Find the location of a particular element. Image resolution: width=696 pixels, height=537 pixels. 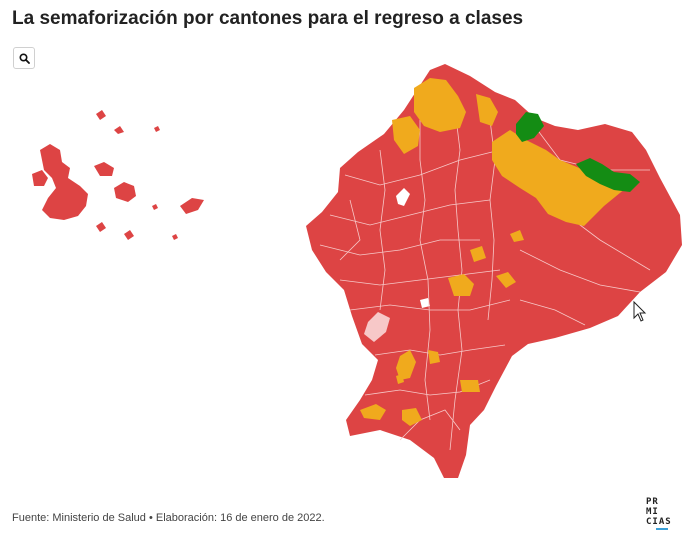

island-santa-cruz is located at coordinates (125, 192).